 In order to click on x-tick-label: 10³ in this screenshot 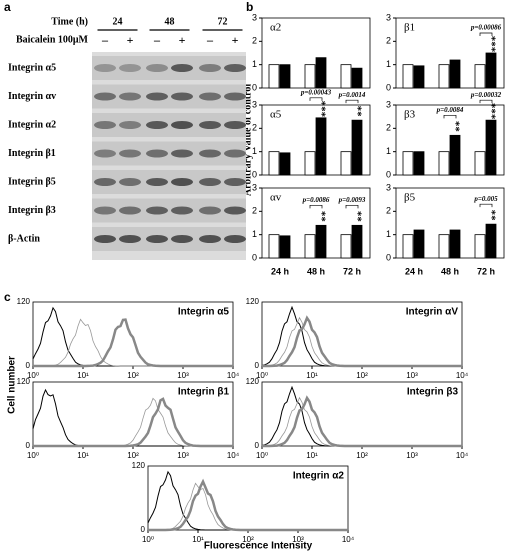, I will do `click(183, 375)`.